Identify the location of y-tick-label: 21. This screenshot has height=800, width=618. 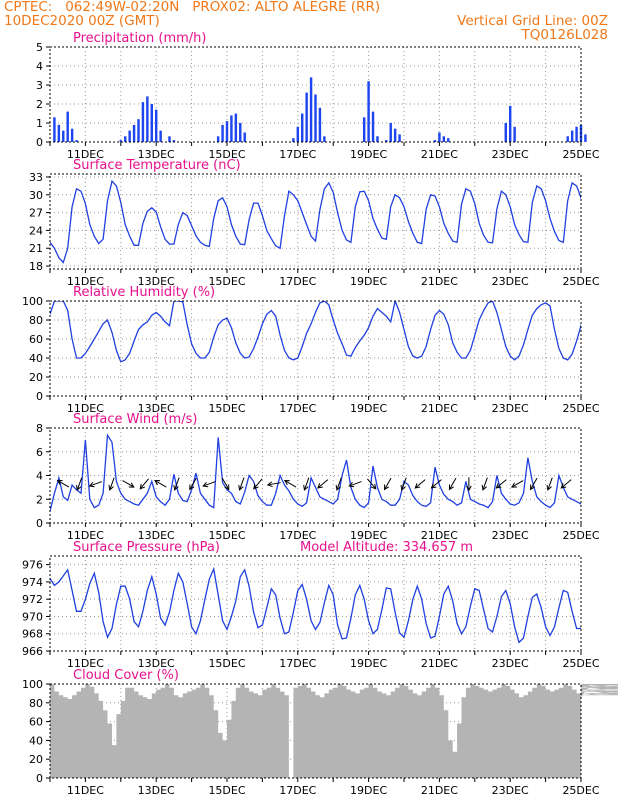
(36, 248).